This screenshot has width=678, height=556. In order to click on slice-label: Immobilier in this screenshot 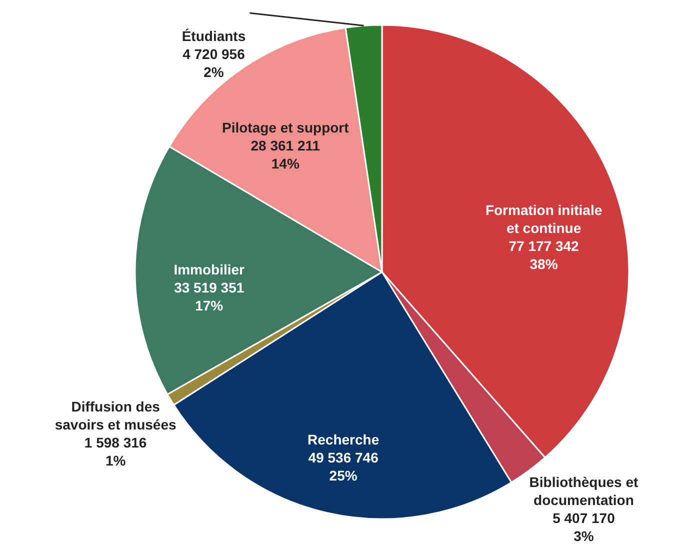, I will do `click(210, 270)`.